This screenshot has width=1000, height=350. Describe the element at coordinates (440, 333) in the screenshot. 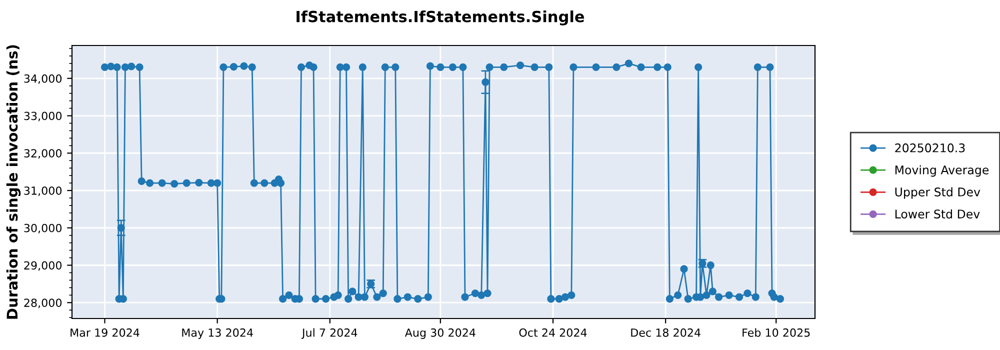

I see `x-tick-label: Aug 30 2024` at that location.